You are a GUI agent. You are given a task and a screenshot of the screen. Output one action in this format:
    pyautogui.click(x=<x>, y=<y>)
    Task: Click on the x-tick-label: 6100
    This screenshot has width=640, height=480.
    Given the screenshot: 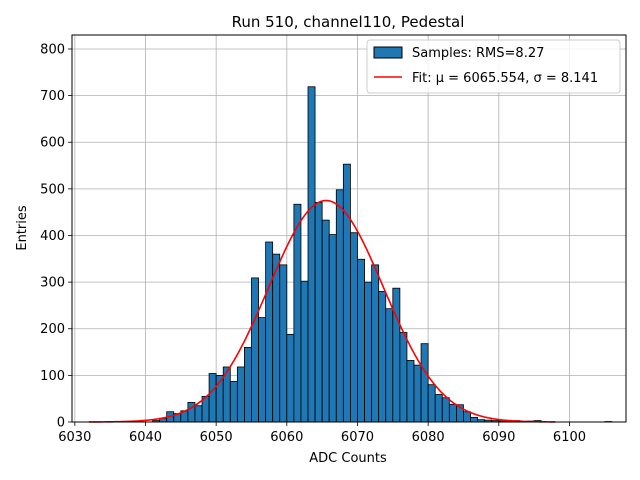 What is the action you would take?
    pyautogui.click(x=569, y=437)
    